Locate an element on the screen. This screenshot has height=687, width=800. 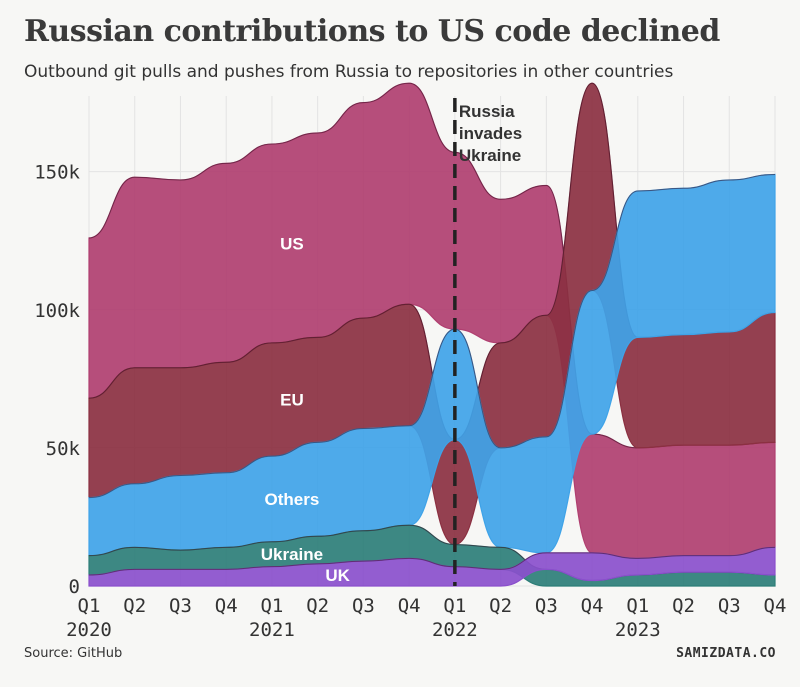
y-tick-label: 100k is located at coordinates (57, 311).